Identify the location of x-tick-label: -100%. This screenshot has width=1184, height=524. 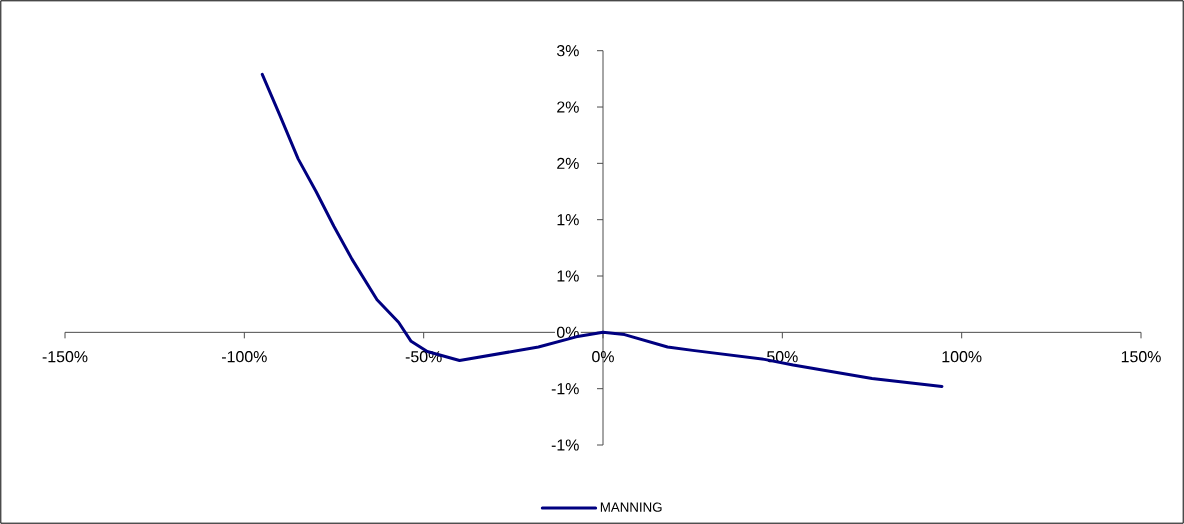
(244, 357).